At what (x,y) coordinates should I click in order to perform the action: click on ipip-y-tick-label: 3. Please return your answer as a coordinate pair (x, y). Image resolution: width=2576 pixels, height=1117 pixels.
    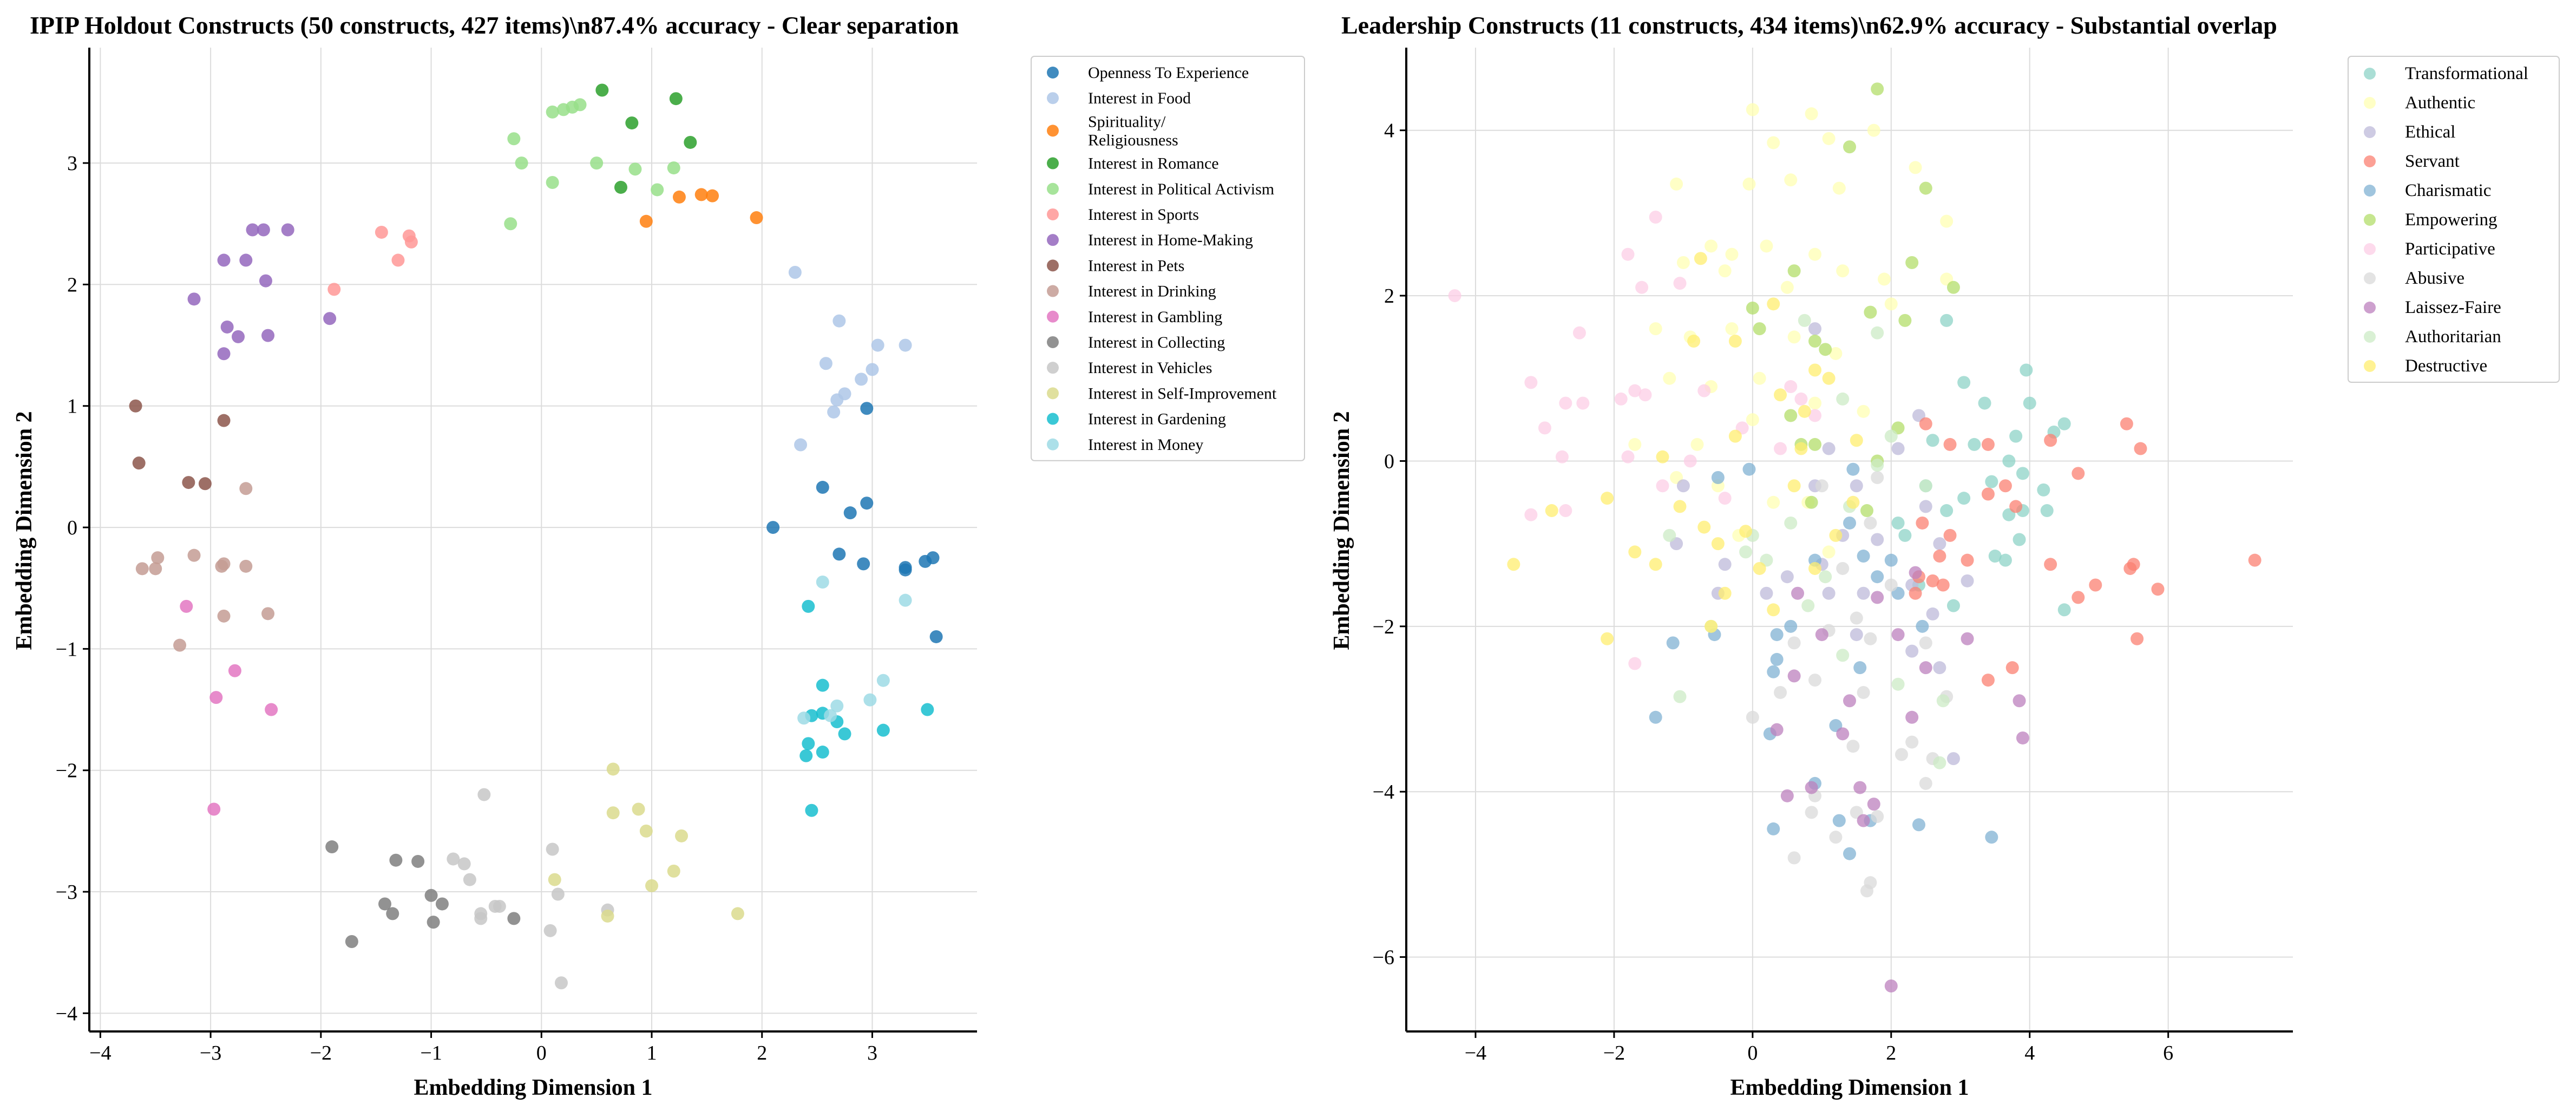
    Looking at the image, I should click on (72, 163).